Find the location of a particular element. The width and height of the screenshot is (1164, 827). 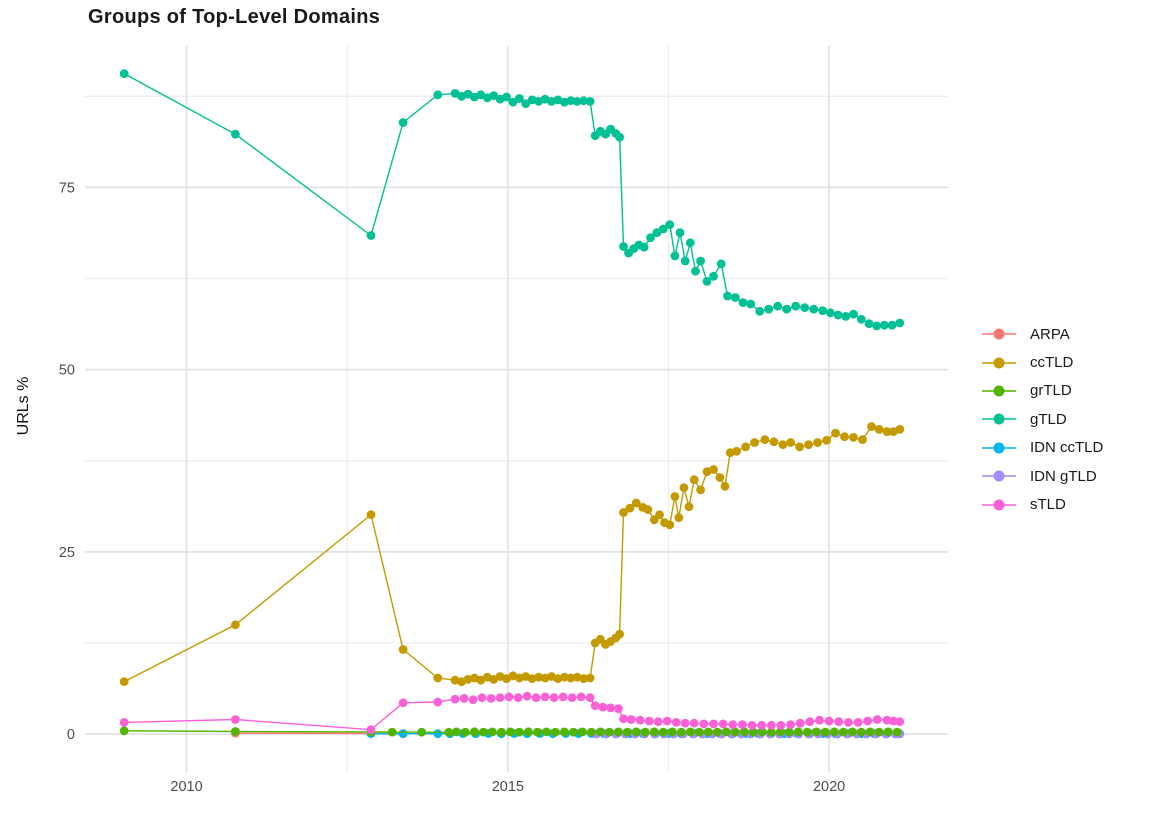

legend-label-gtld: gTLD is located at coordinates (1048, 419).